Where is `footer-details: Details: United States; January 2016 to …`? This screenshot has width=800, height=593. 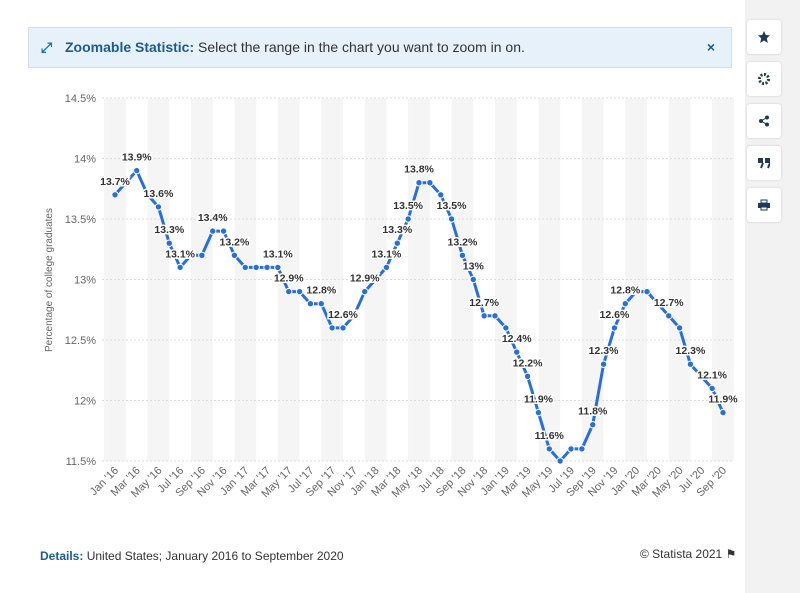 footer-details: Details: United States; January 2016 to … is located at coordinates (192, 556).